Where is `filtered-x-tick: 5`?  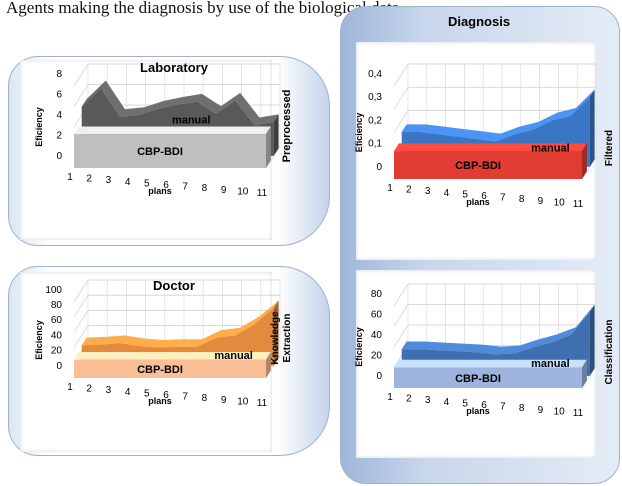
filtered-x-tick: 5 is located at coordinates (465, 194).